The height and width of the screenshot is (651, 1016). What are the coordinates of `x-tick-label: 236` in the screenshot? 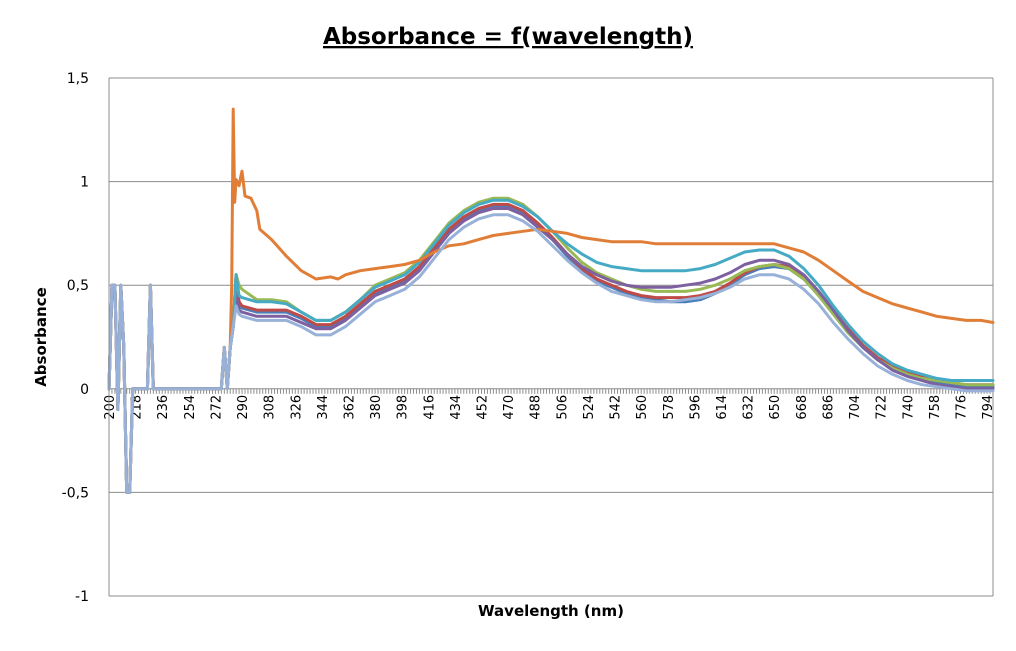 It's located at (163, 407).